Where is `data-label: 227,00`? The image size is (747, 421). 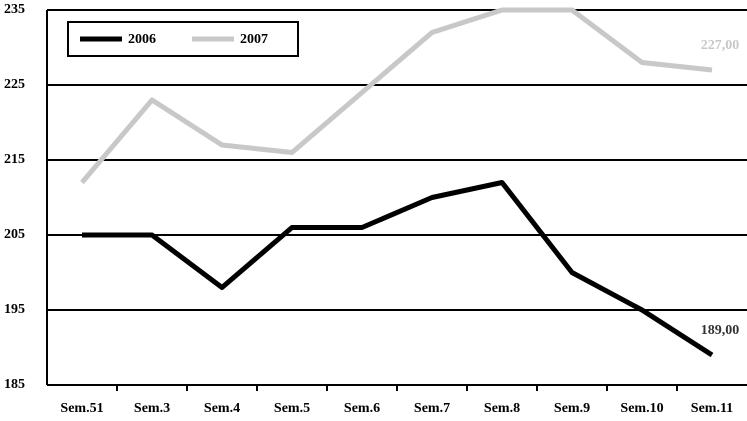 data-label: 227,00 is located at coordinates (720, 45).